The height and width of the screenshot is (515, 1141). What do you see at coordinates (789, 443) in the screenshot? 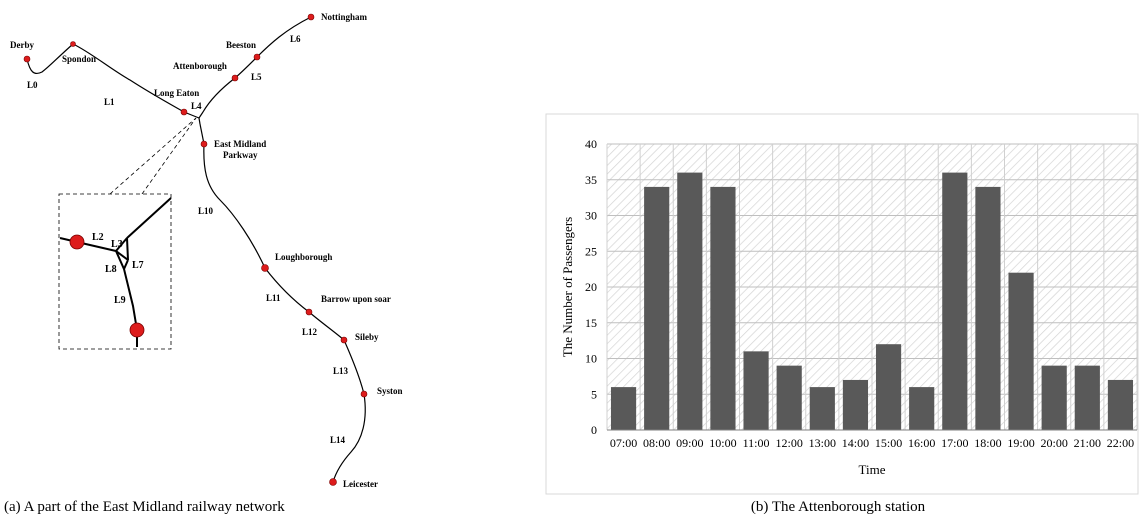
I see `x-tick-label: 12:00` at bounding box center [789, 443].